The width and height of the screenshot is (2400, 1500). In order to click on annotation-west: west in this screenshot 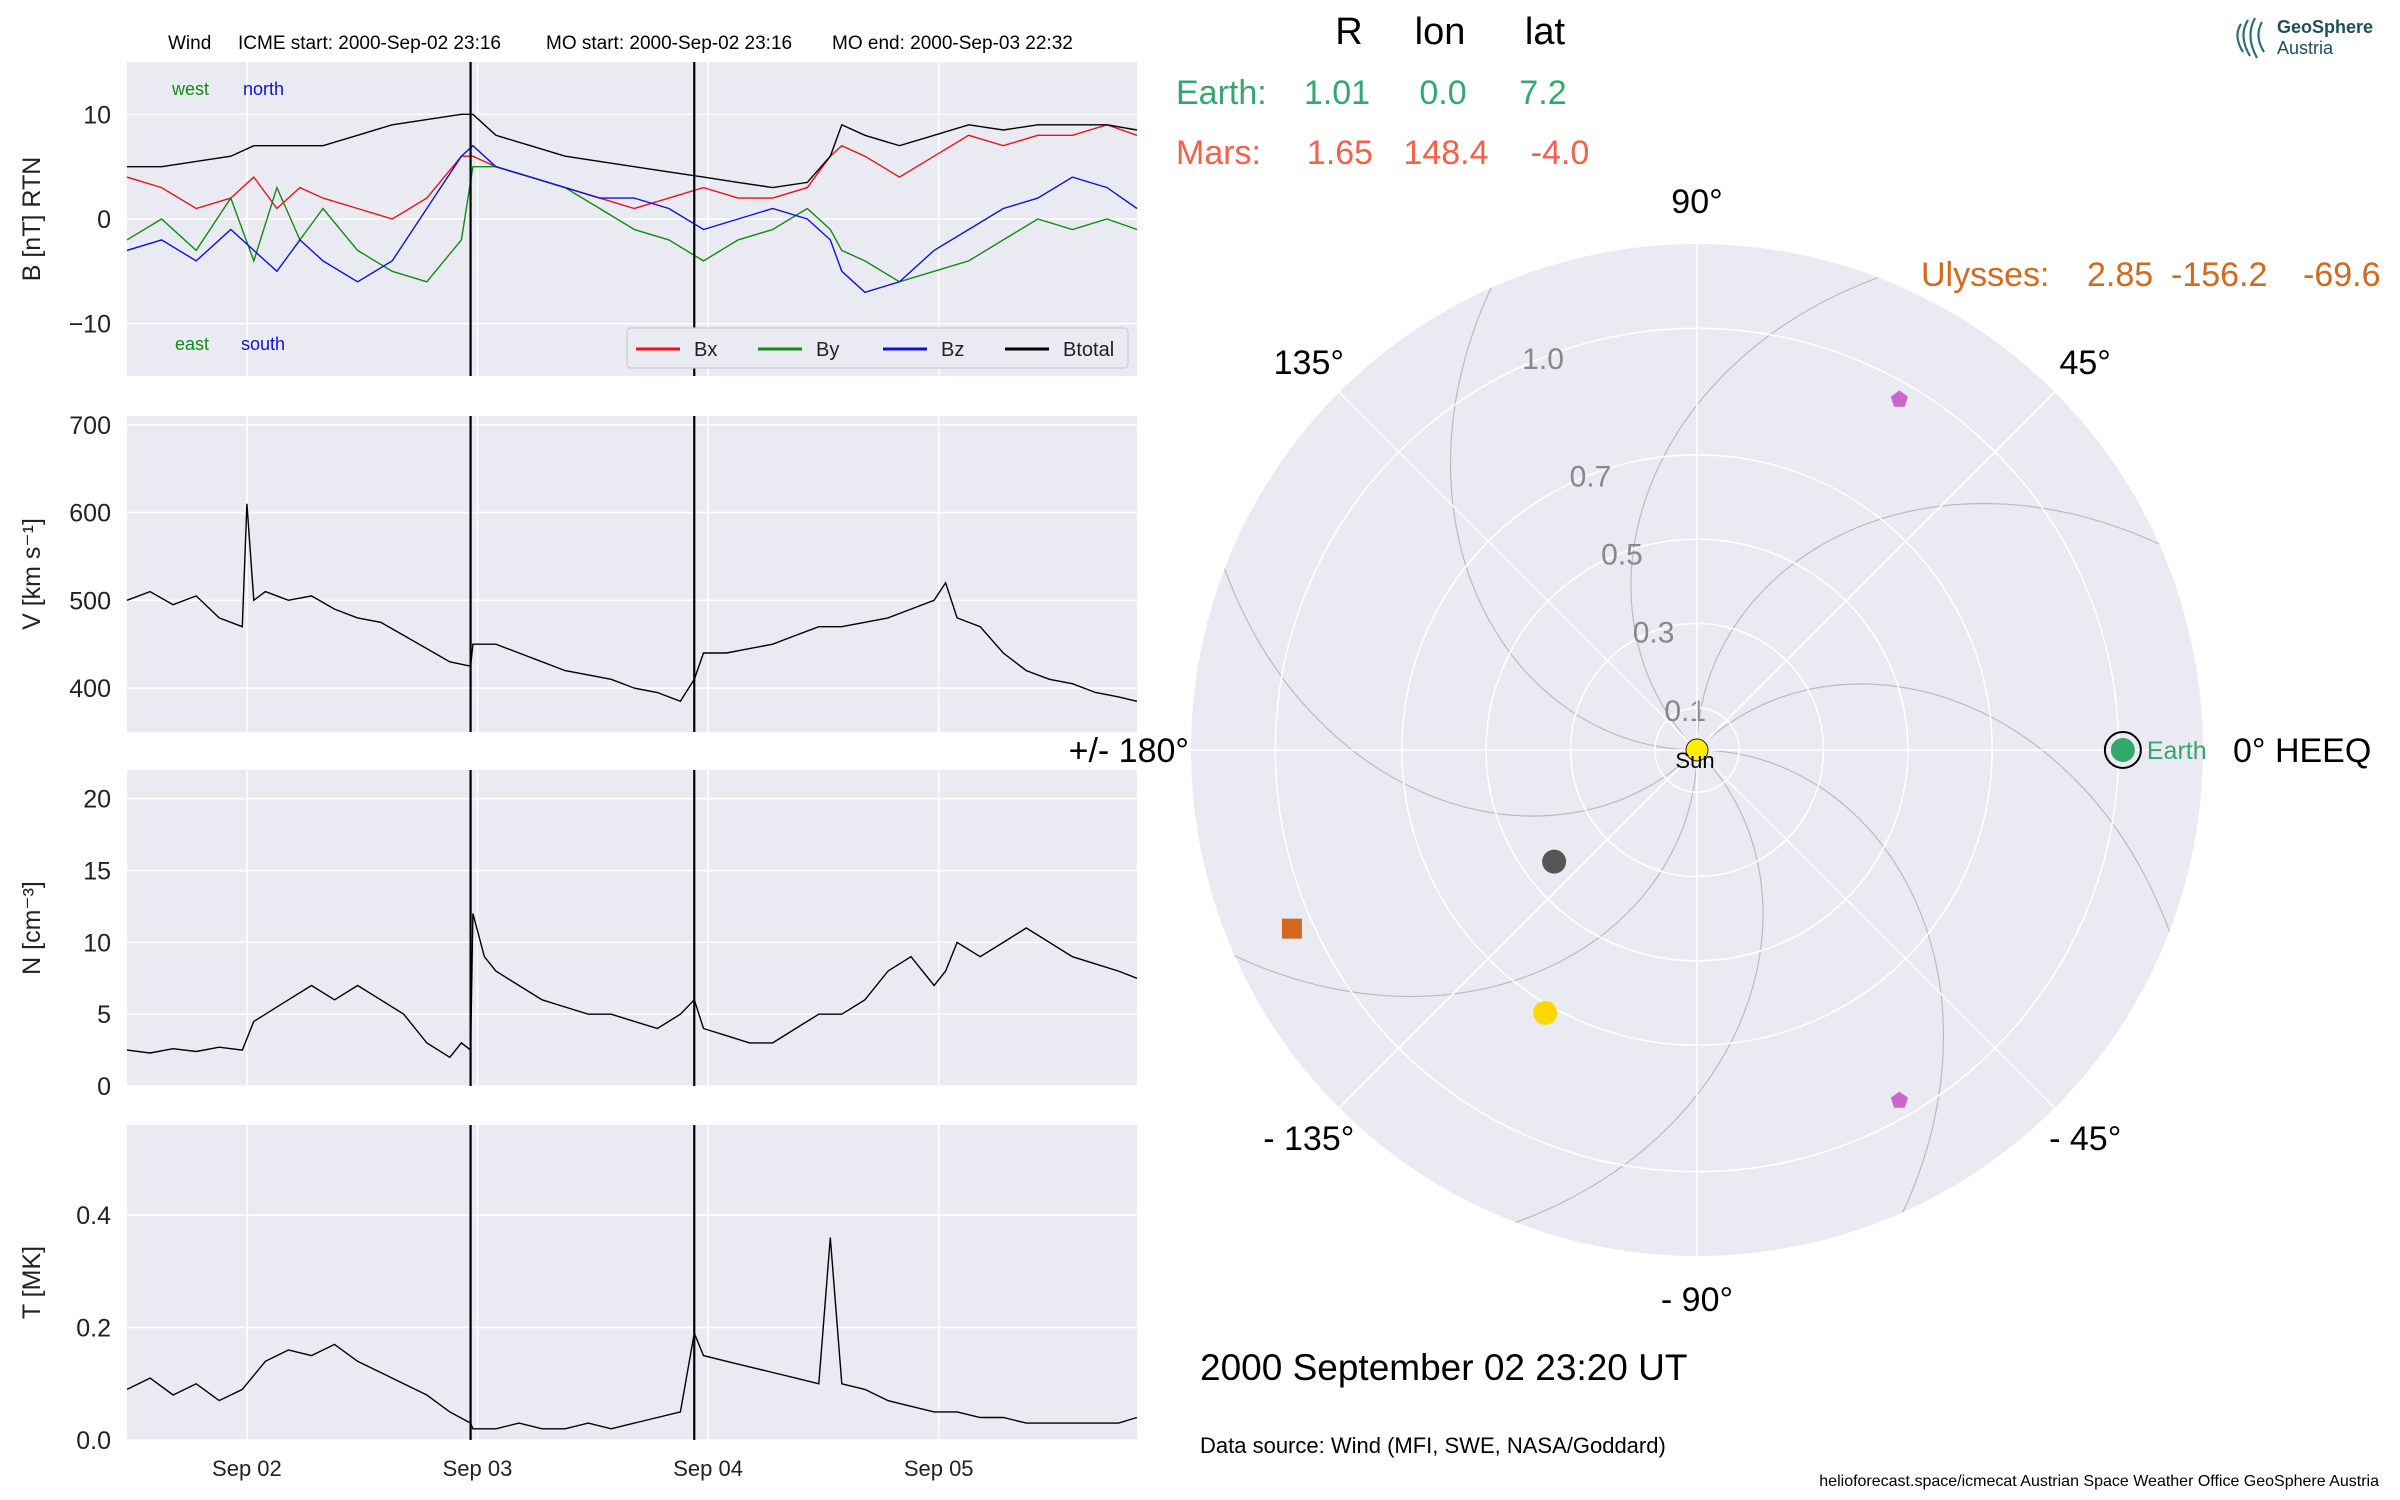, I will do `click(190, 89)`.